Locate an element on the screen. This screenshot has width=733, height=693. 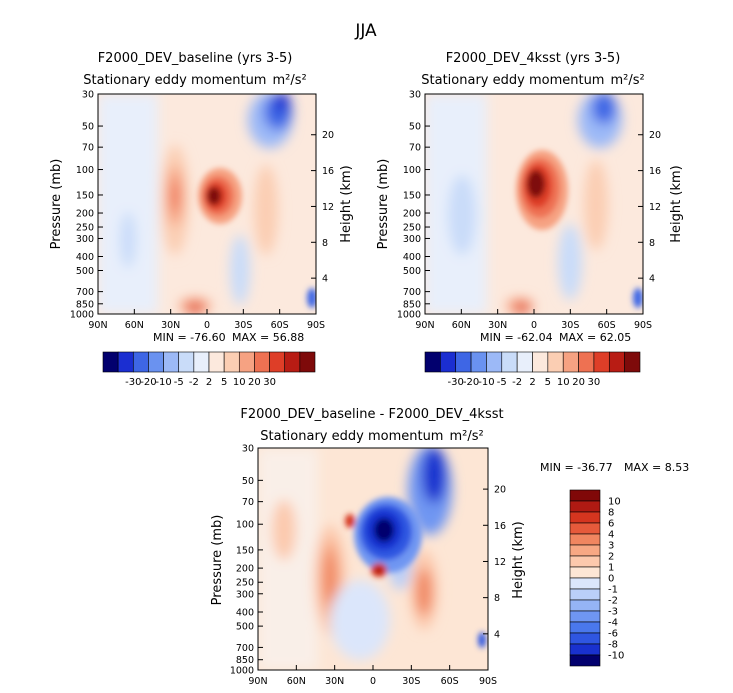
x-ticks: 90N 60N 30N 0 30S 60S 90S is located at coordinates (533, 320).